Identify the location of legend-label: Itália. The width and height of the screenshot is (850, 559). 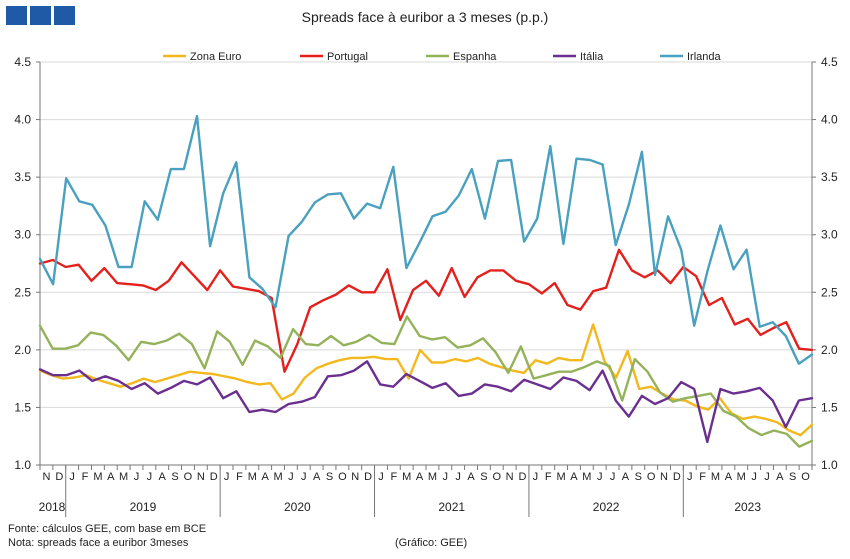
(592, 57).